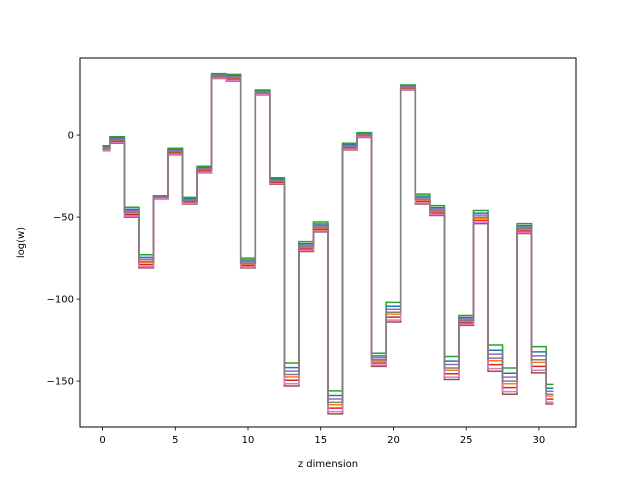 Image resolution: width=640 pixels, height=480 pixels. What do you see at coordinates (63, 259) in the screenshot?
I see `y-axis: −150 −100 −50 0` at bounding box center [63, 259].